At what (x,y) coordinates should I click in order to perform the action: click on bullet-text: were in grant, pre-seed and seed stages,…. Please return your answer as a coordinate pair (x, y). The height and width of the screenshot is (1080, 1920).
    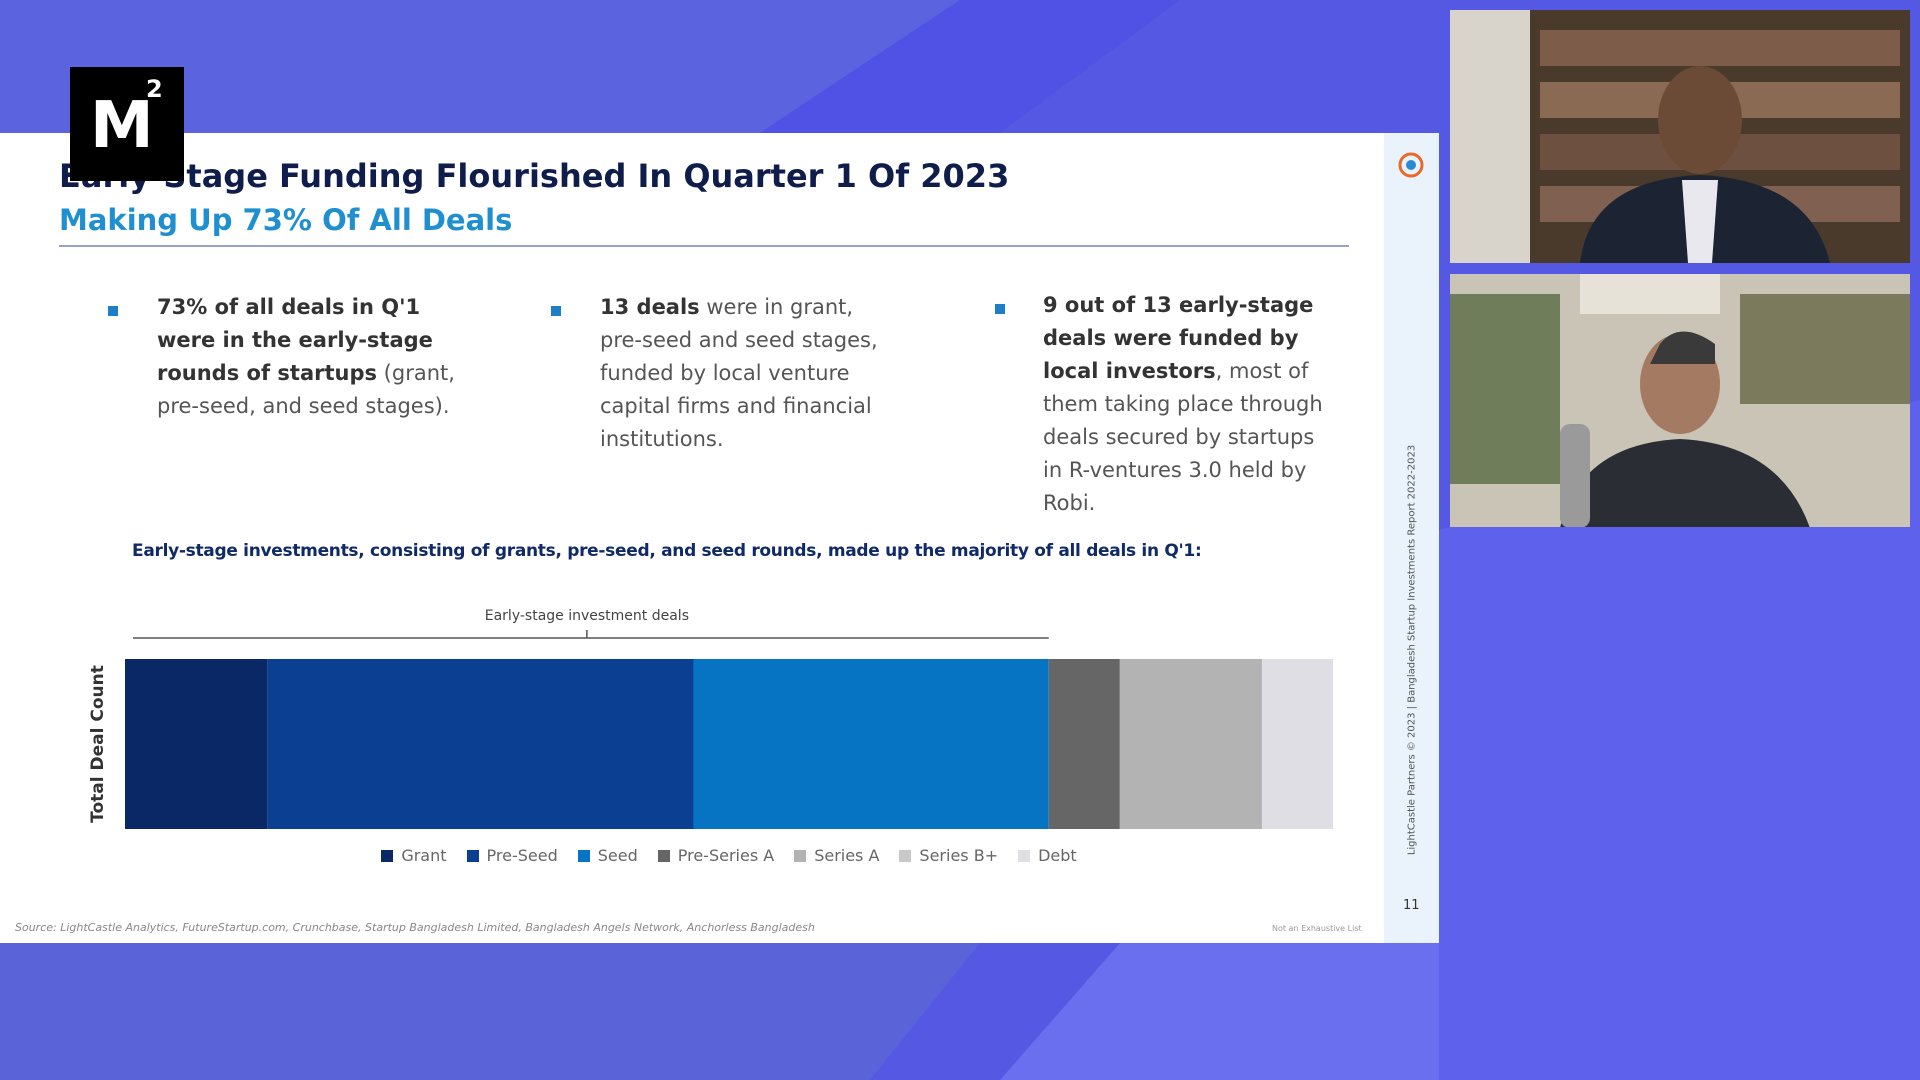
    Looking at the image, I should click on (739, 373).